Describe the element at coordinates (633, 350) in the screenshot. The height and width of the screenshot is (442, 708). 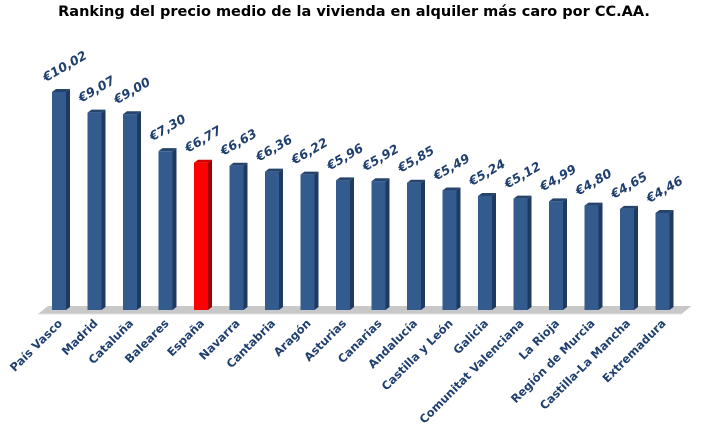
I see `x-tick-label: Extremadura` at that location.